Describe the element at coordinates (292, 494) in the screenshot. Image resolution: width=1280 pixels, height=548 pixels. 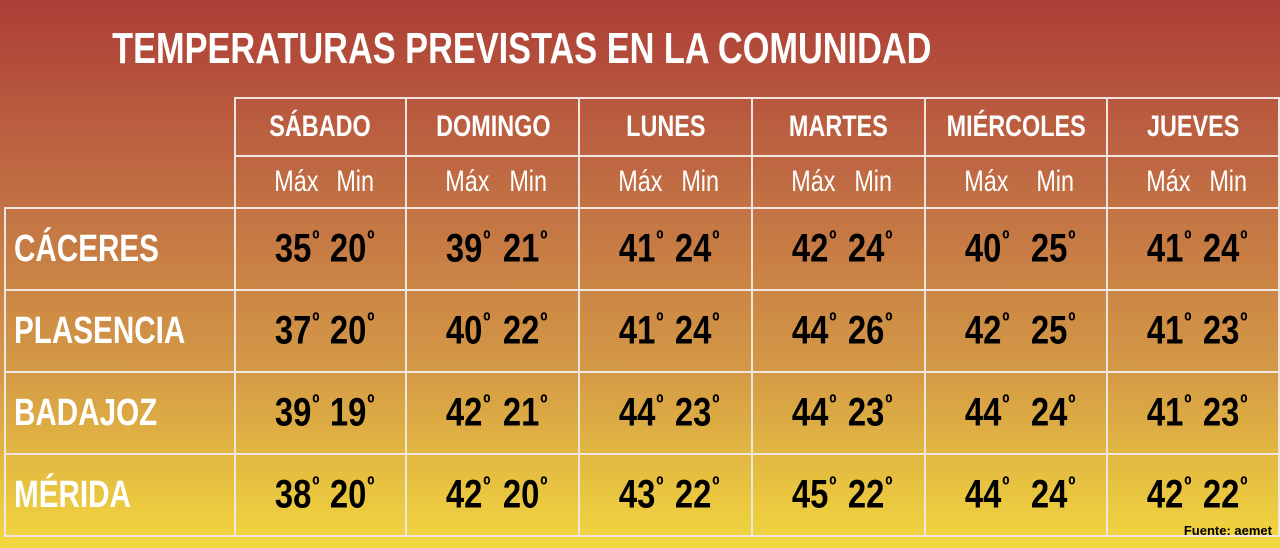
I see `max-value: 38` at that location.